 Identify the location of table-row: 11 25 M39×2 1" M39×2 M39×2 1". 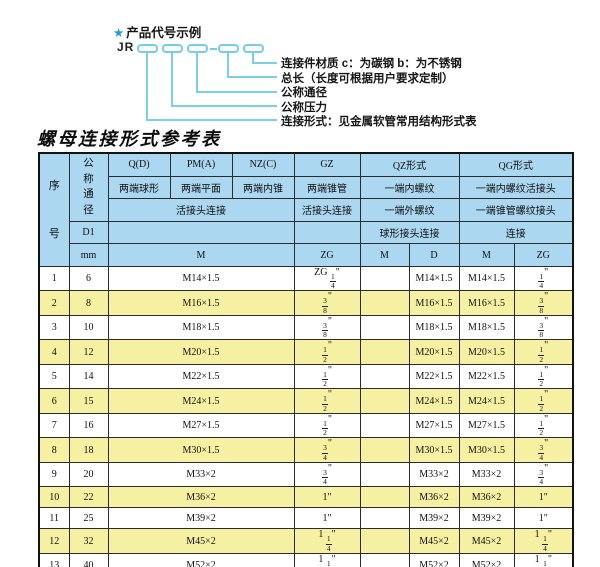
(306, 518).